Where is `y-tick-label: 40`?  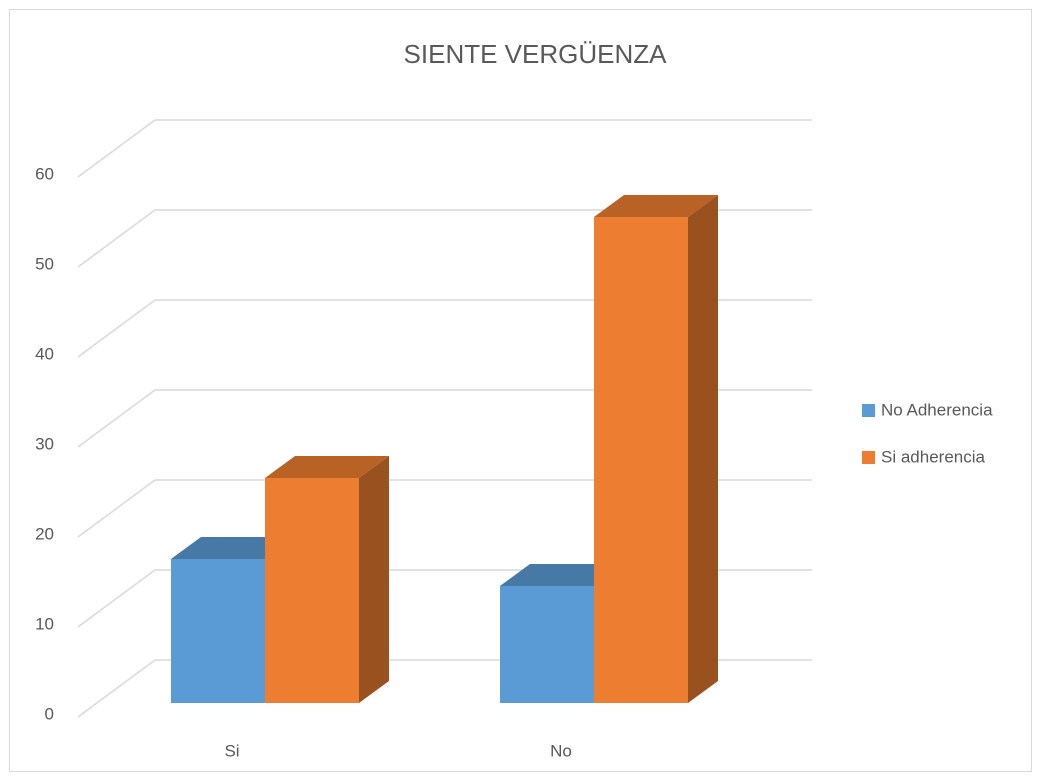 y-tick-label: 40 is located at coordinates (44, 353).